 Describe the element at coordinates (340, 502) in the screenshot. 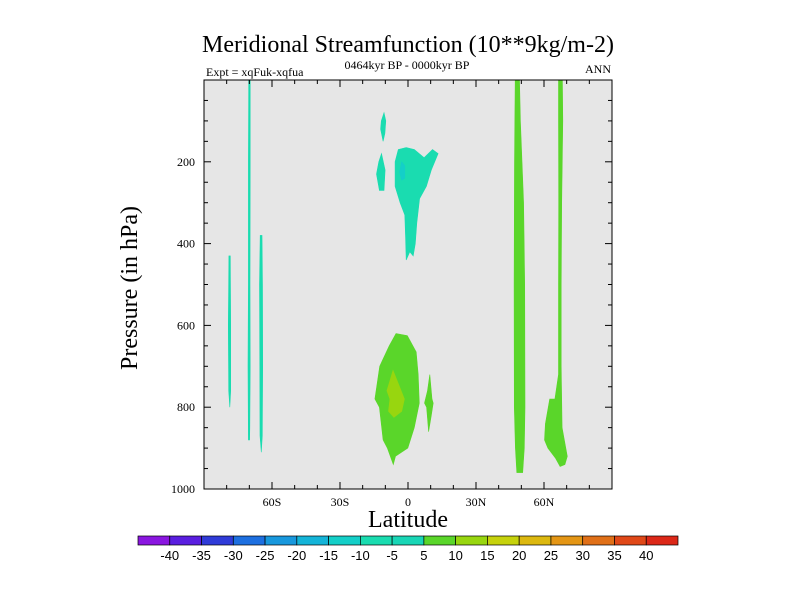

I see `x-tick-label: 30S` at that location.